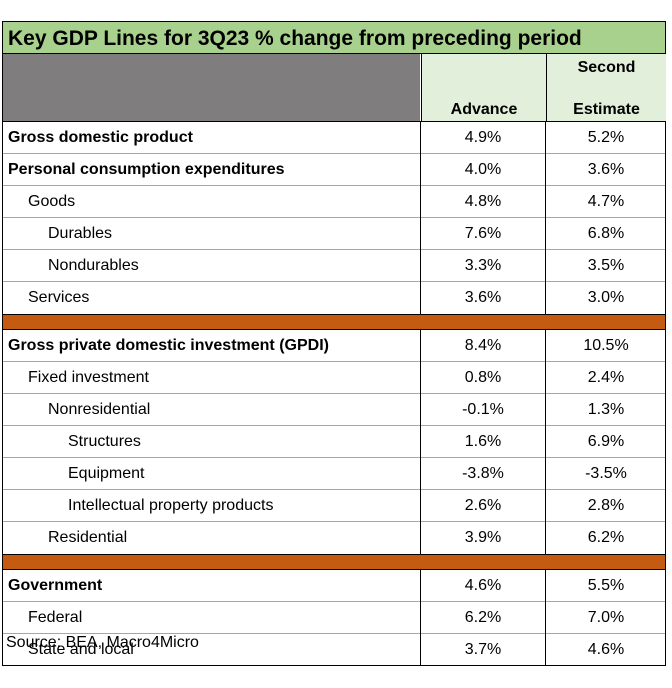  Describe the element at coordinates (334, 538) in the screenshot. I see `table-row: Residential 3.9% 6.2%` at that location.